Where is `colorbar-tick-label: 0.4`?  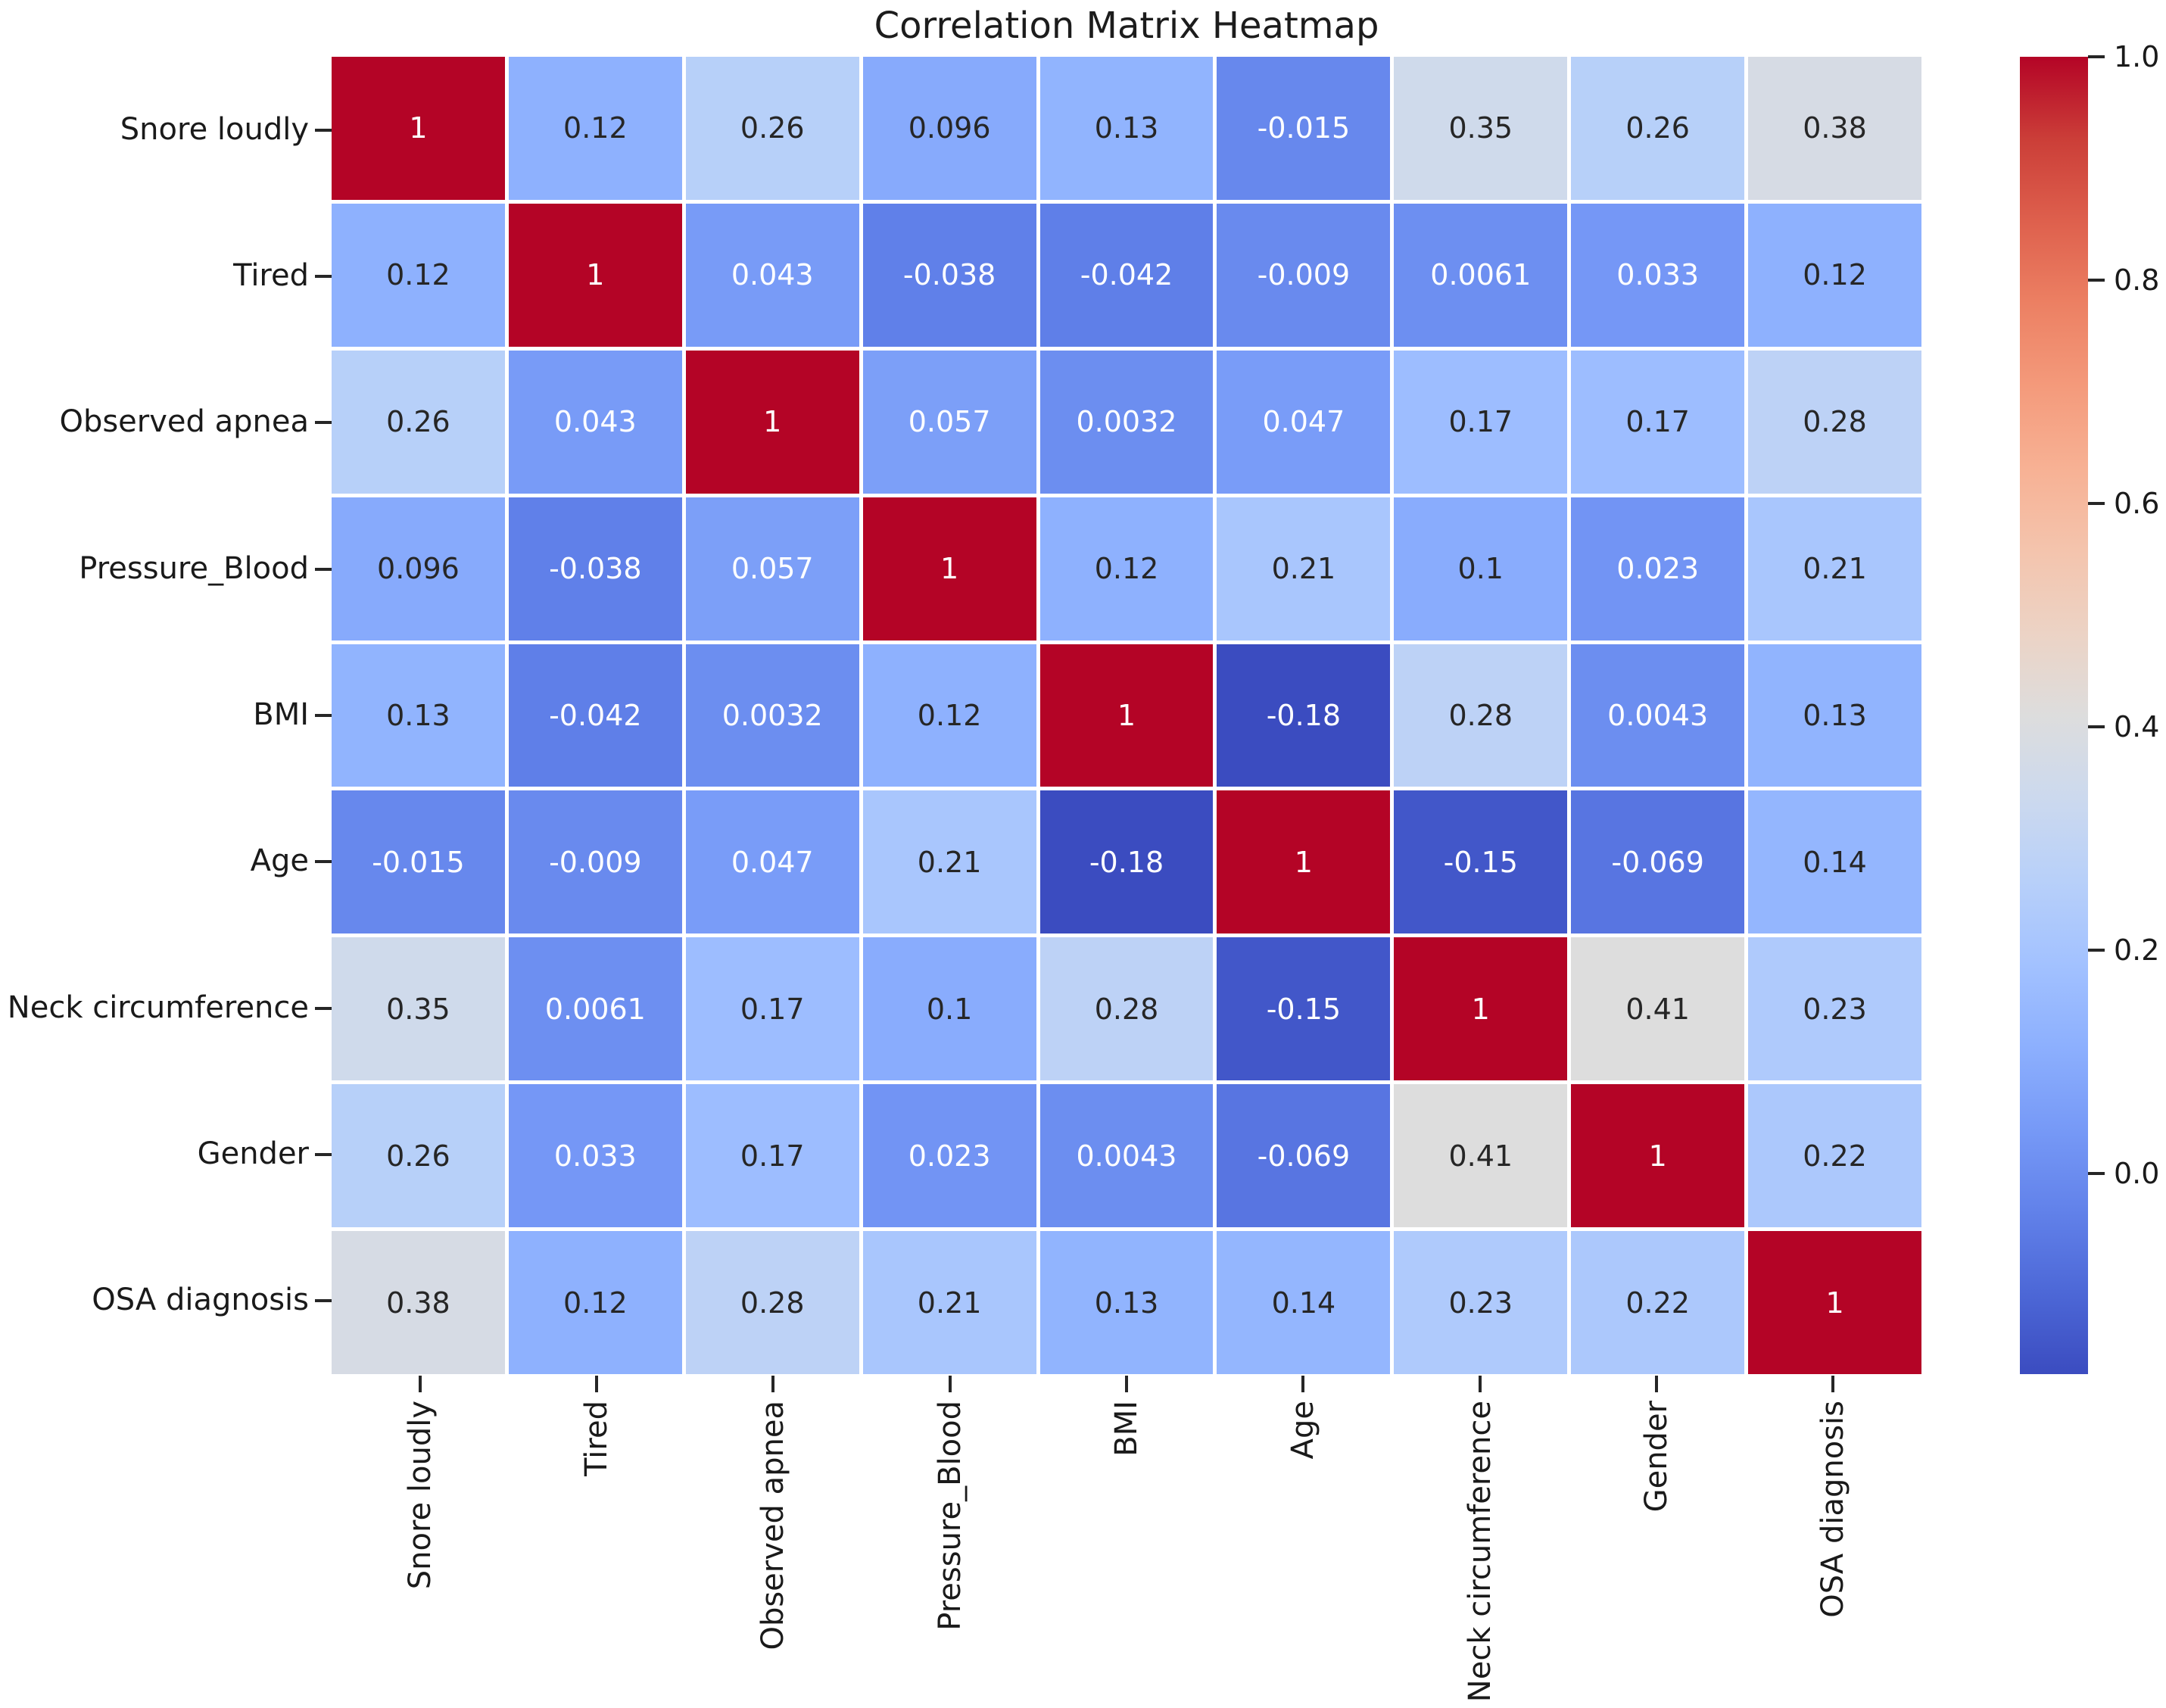 colorbar-tick-label: 0.4 is located at coordinates (2137, 726).